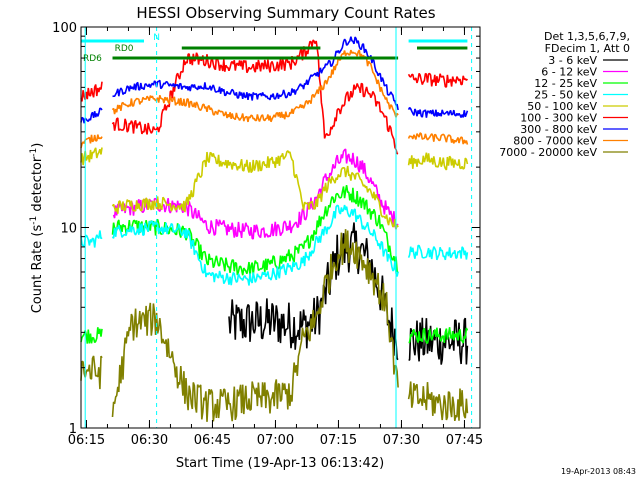 The width and height of the screenshot is (640, 480). Describe the element at coordinates (34, 152) in the screenshot. I see `y-label-sup2: -1` at that location.